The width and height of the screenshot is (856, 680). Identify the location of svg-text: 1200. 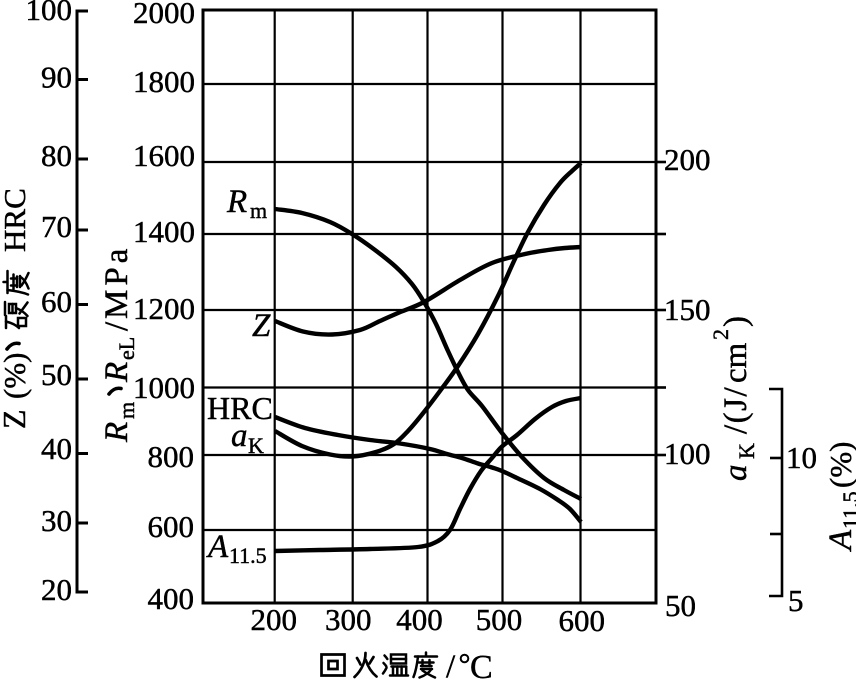
(164, 308).